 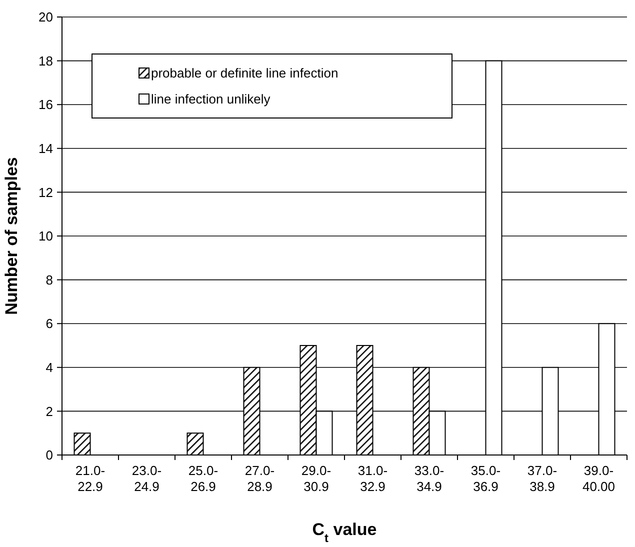 I want to click on x-tick-label: 27.0-28.9, so click(x=259, y=478).